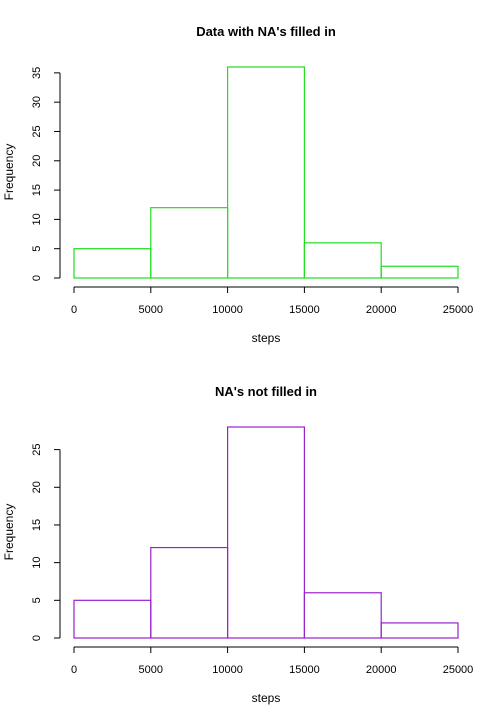  I want to click on y-axis: 0 5 10 15 20 25, so click(46, 542).